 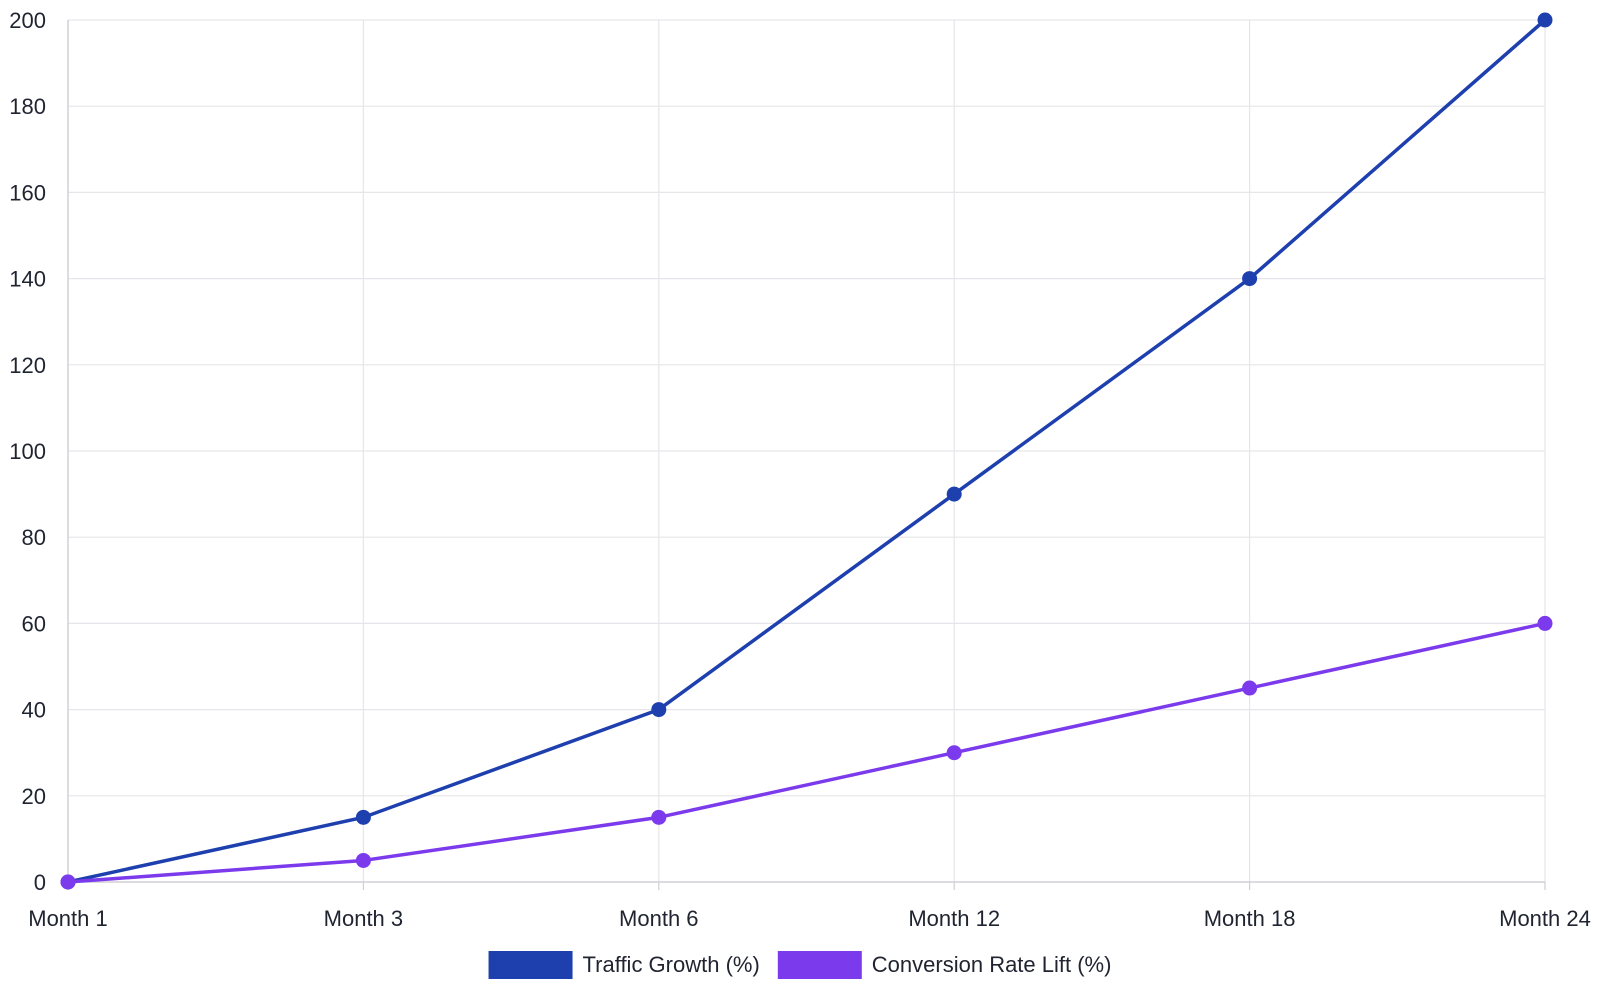 What do you see at coordinates (40, 882) in the screenshot?
I see `y-tick-label: 0` at bounding box center [40, 882].